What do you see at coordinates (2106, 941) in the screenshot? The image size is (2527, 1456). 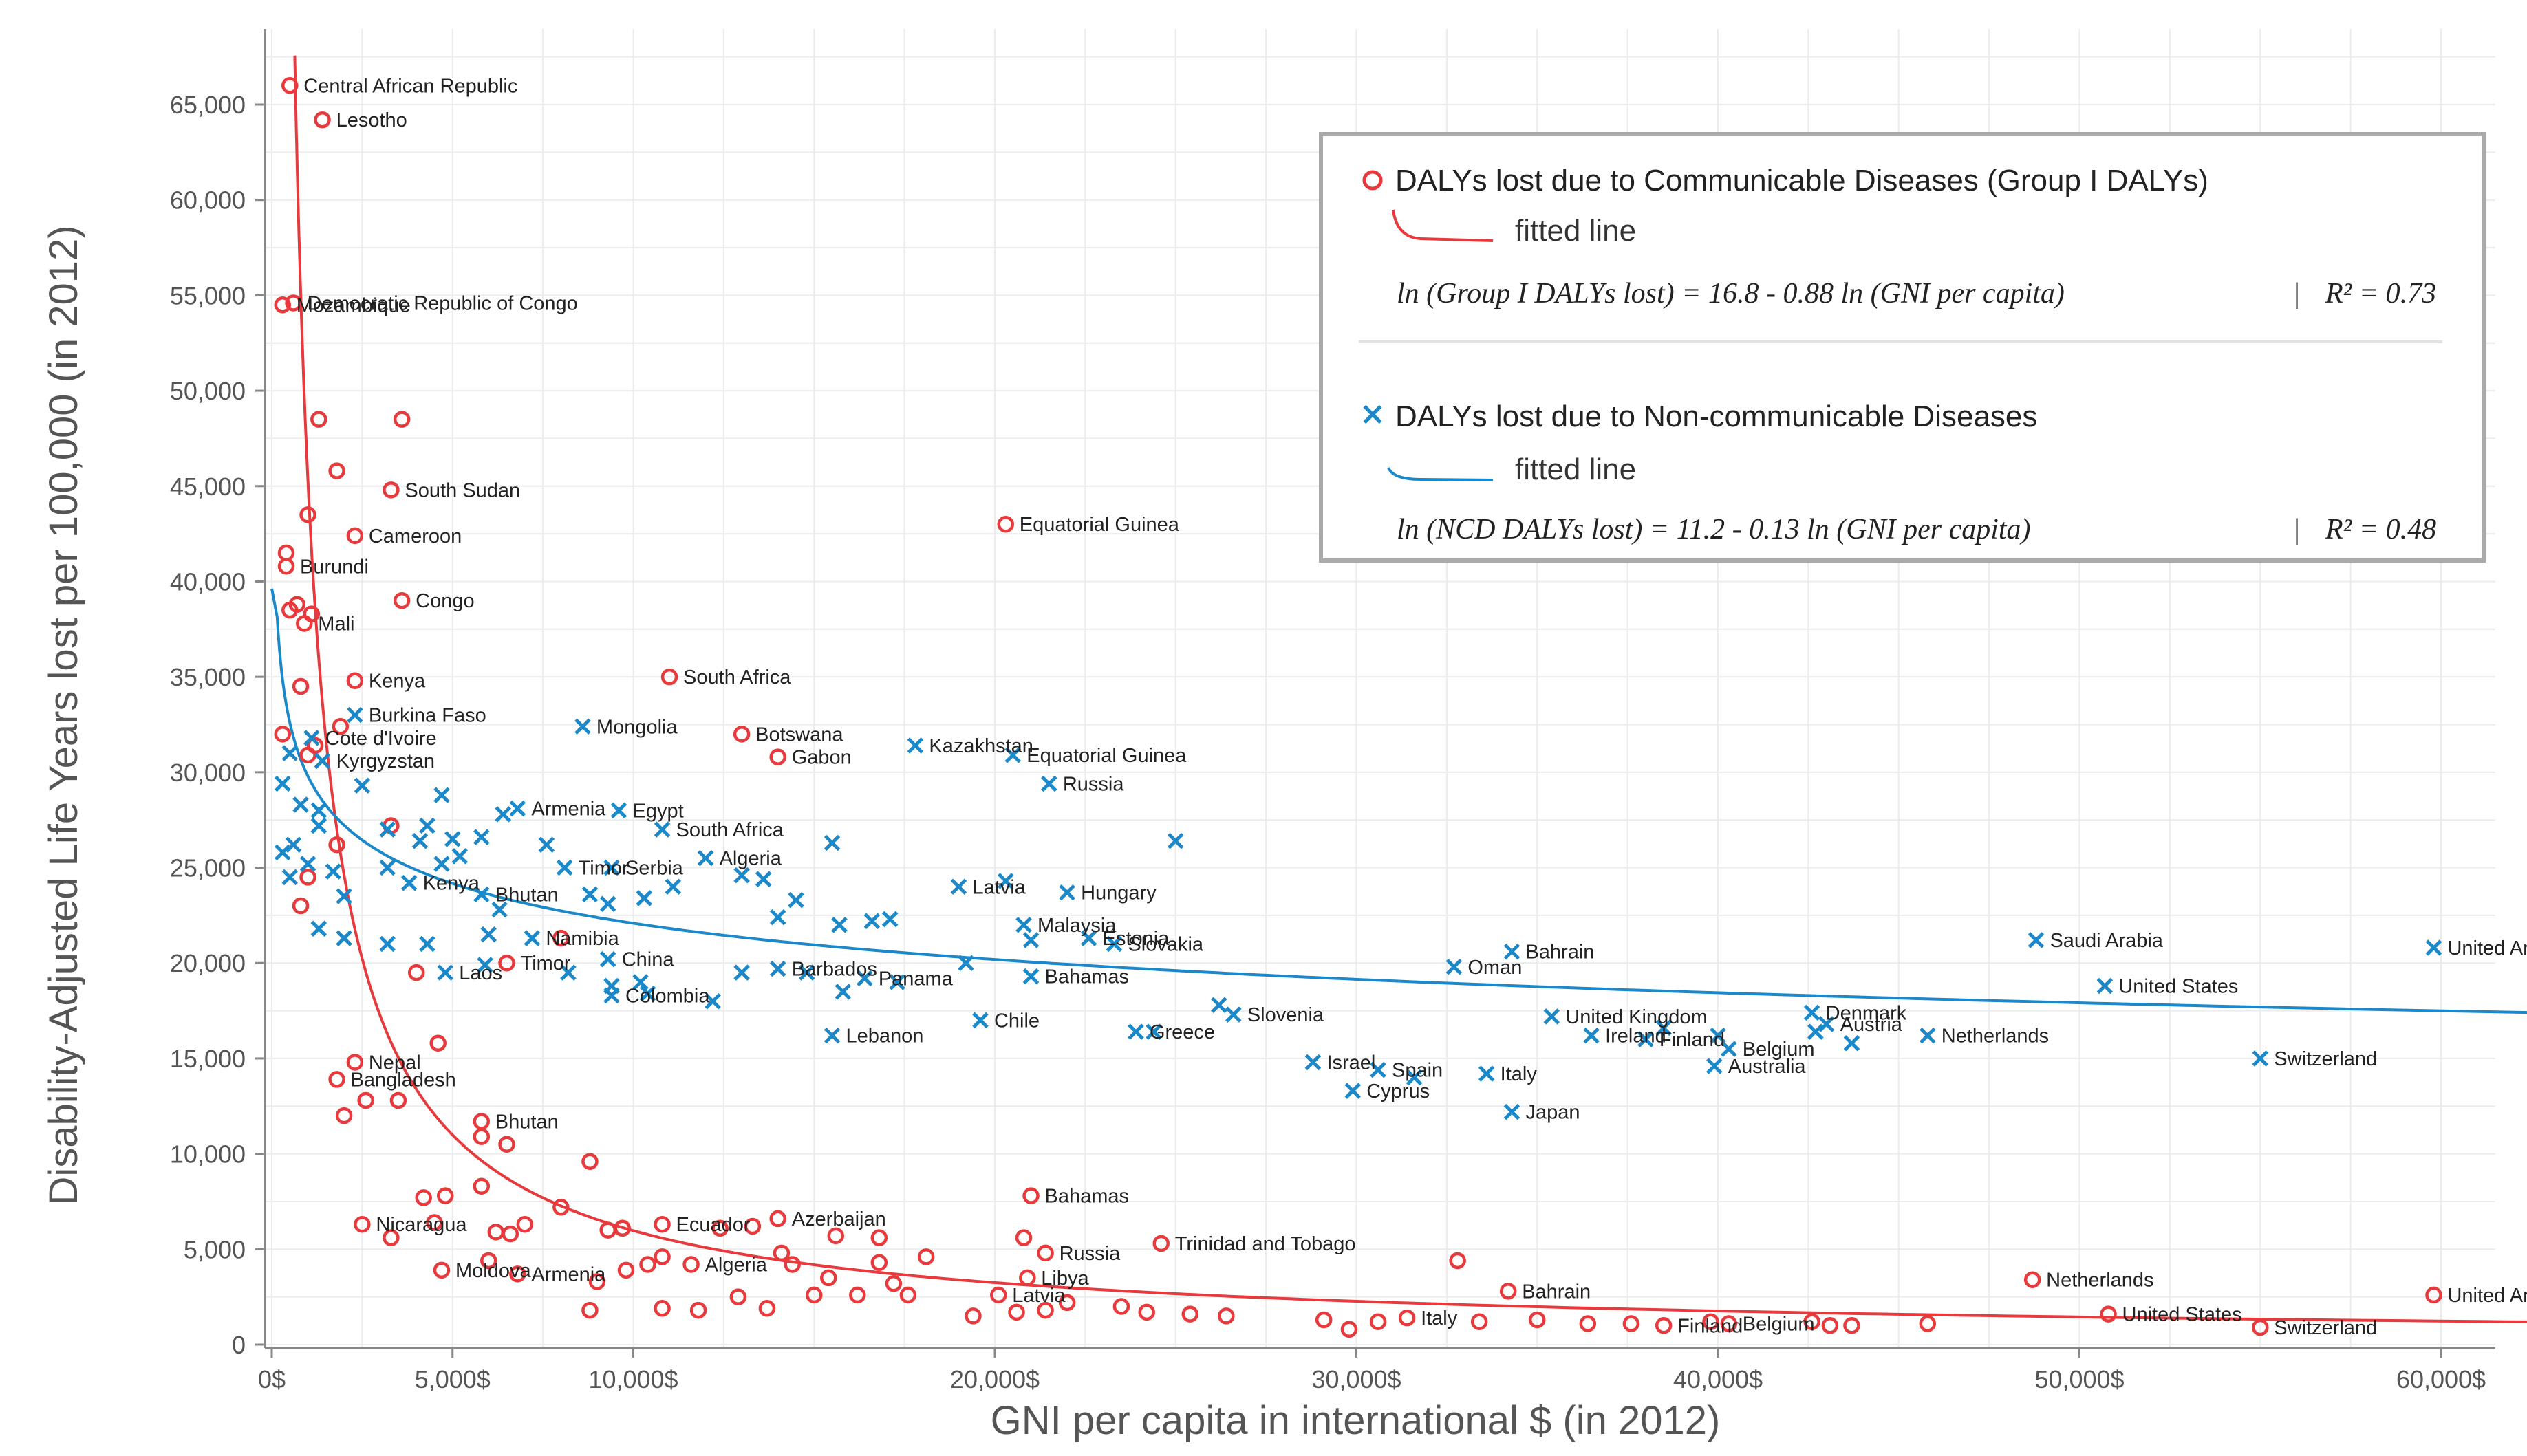 I see `ncd-point-label: Saudi Arabia` at bounding box center [2106, 941].